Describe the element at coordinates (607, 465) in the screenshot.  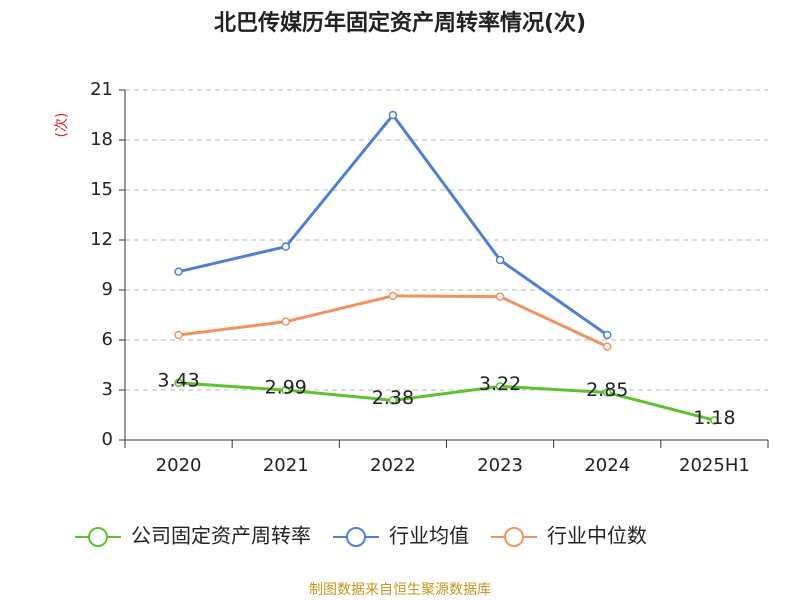
I see `x-tick-label: 2024` at that location.